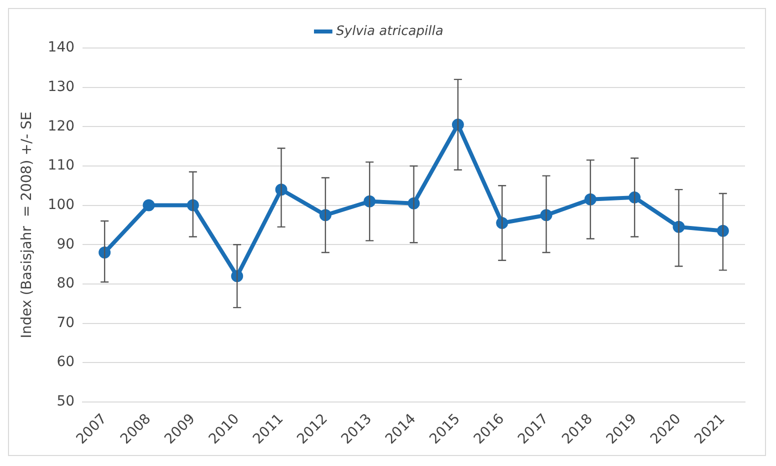  Describe the element at coordinates (27, 225) in the screenshot. I see `y-axis-title: Index (Basisjahr = 2008) +/- SE` at that location.